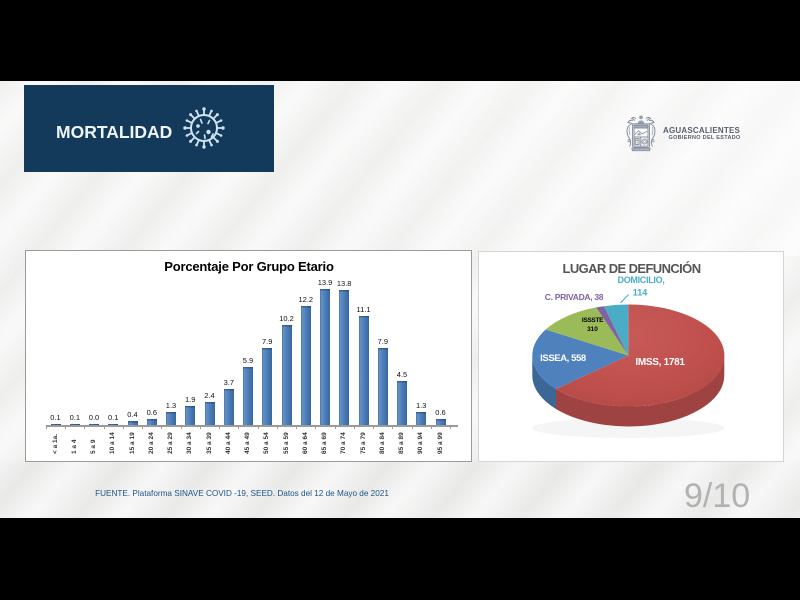  I want to click on svg-text: C. PRIVADA, 38, so click(574, 297).